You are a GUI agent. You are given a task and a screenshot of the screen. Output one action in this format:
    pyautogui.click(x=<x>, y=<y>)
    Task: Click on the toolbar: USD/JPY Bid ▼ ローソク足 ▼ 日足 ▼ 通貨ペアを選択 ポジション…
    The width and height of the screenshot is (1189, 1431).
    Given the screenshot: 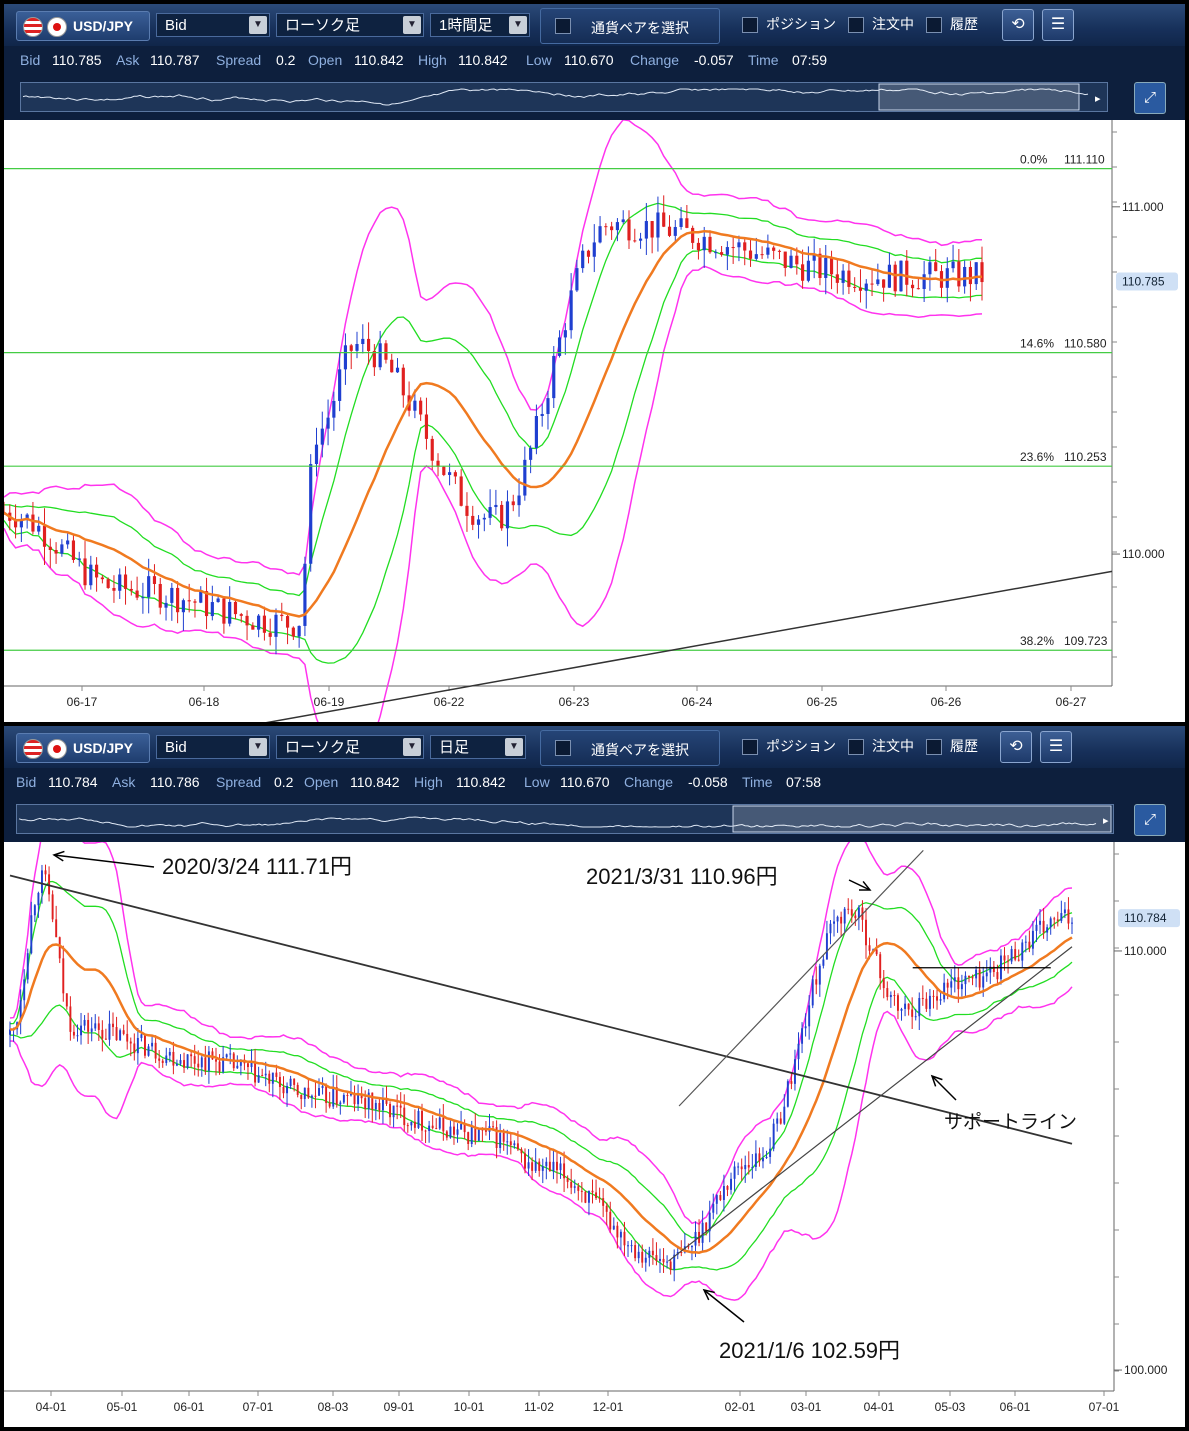 What is the action you would take?
    pyautogui.click(x=594, y=747)
    